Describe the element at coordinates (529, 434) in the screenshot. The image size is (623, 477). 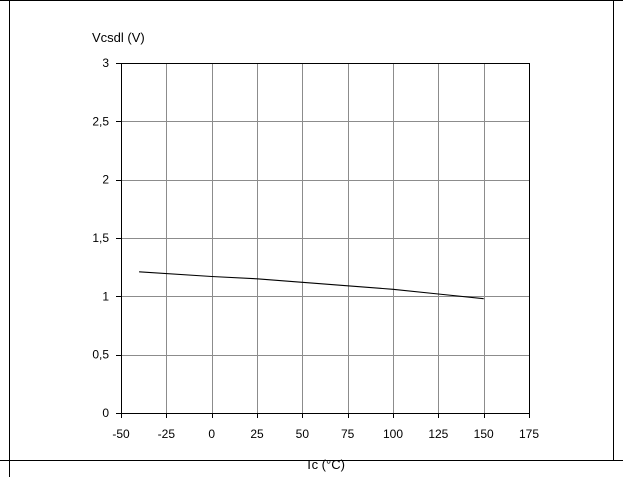
I see `x-tick-label: 175` at that location.